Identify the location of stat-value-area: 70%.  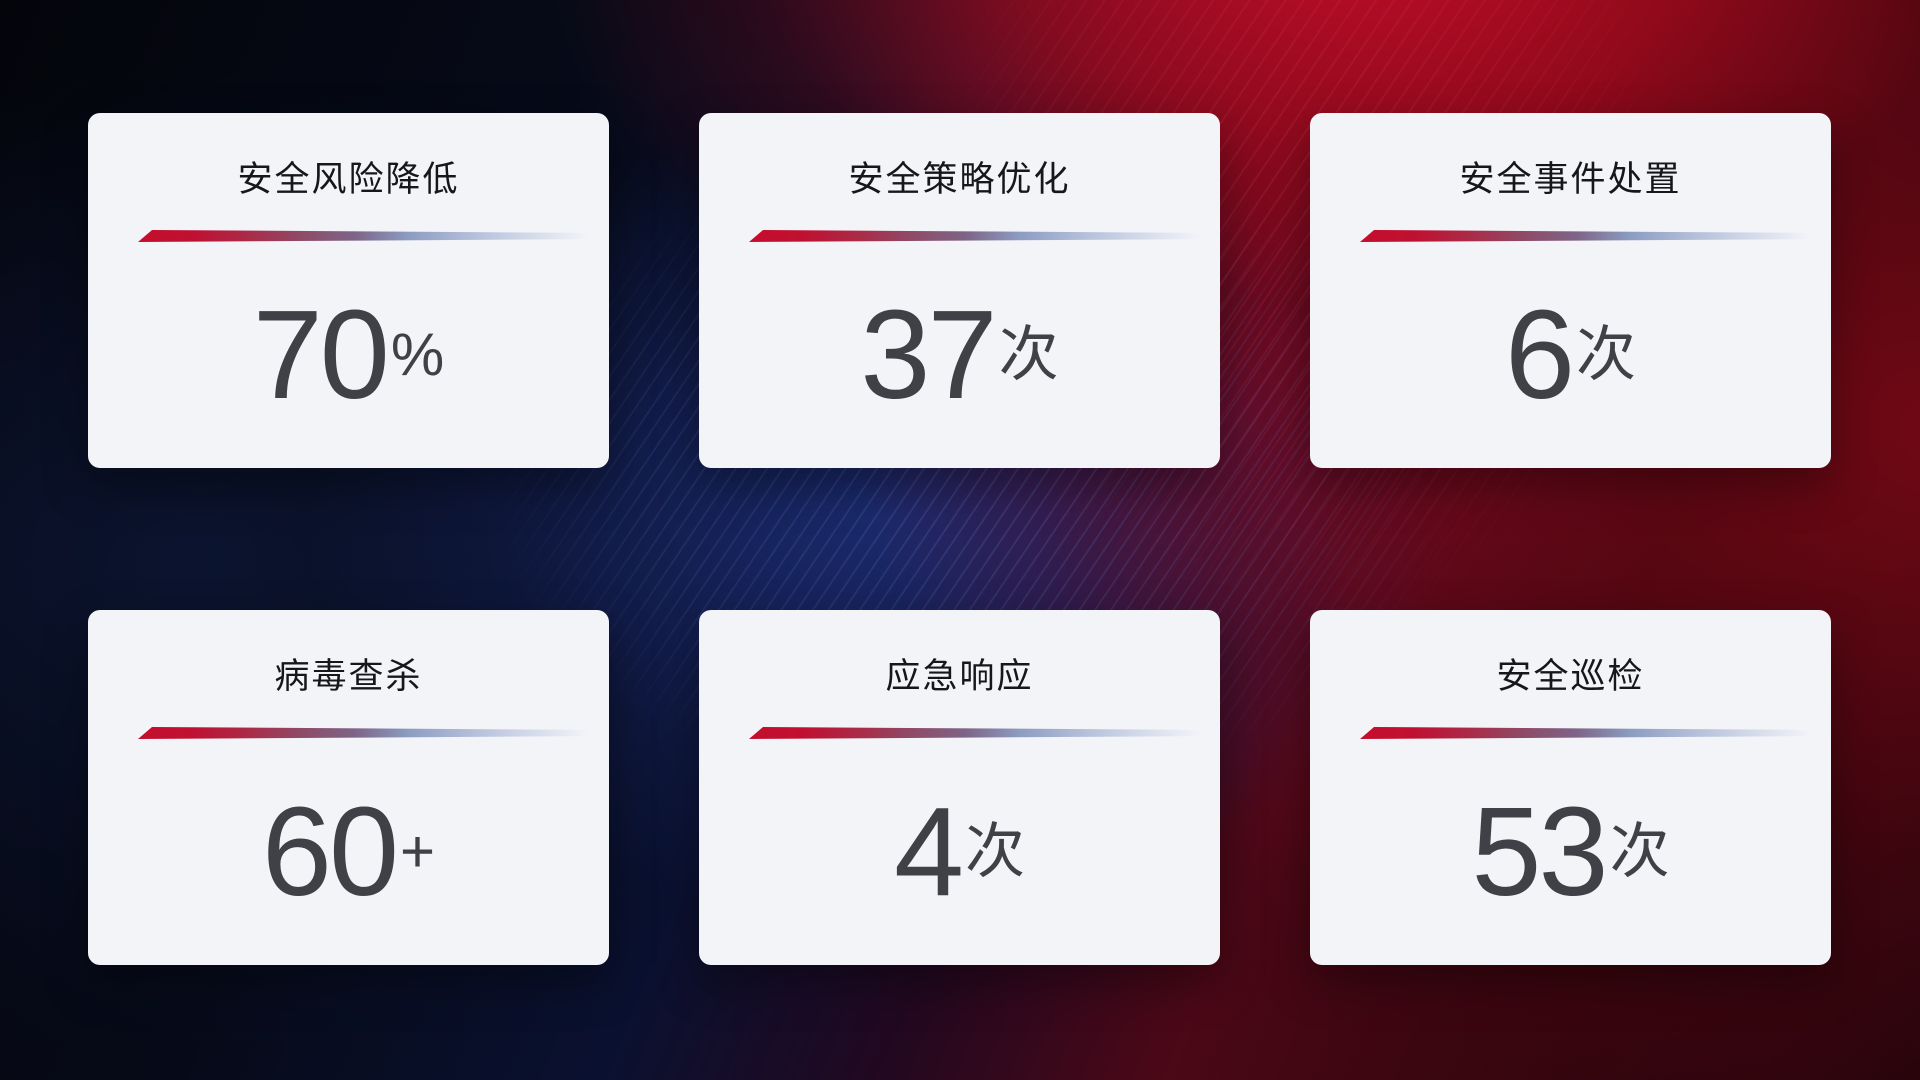
(348, 355).